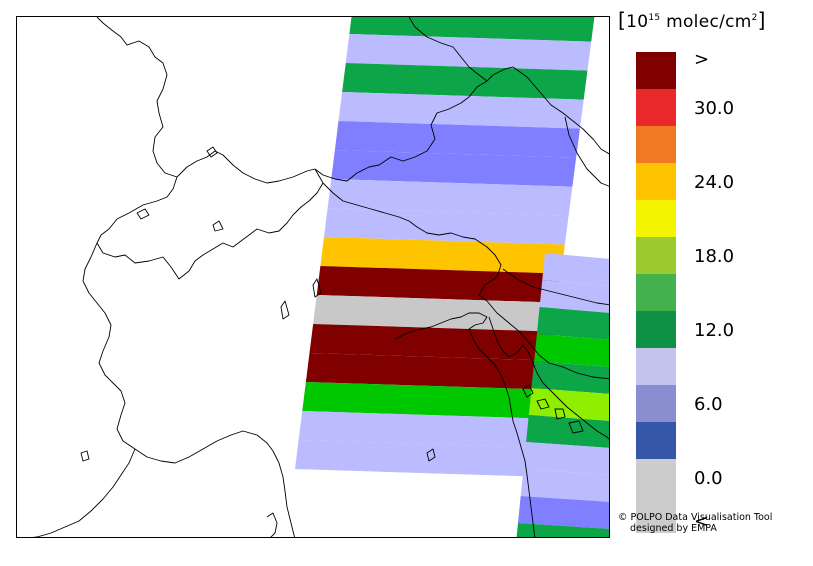 This screenshot has width=813, height=566. I want to click on credit-line-1: © POLPO Data Visualisation Tool, so click(695, 517).